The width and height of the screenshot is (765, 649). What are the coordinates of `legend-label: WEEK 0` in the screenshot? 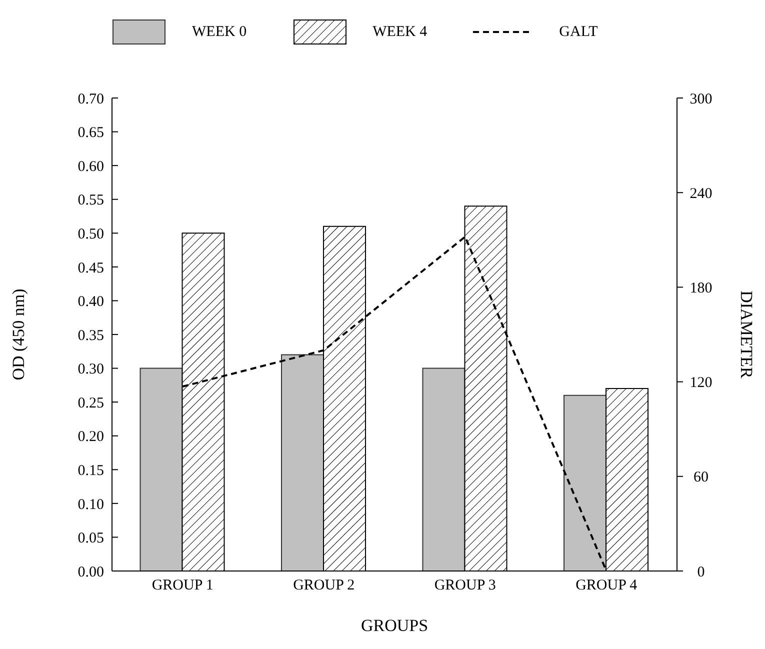 It's located at (219, 32).